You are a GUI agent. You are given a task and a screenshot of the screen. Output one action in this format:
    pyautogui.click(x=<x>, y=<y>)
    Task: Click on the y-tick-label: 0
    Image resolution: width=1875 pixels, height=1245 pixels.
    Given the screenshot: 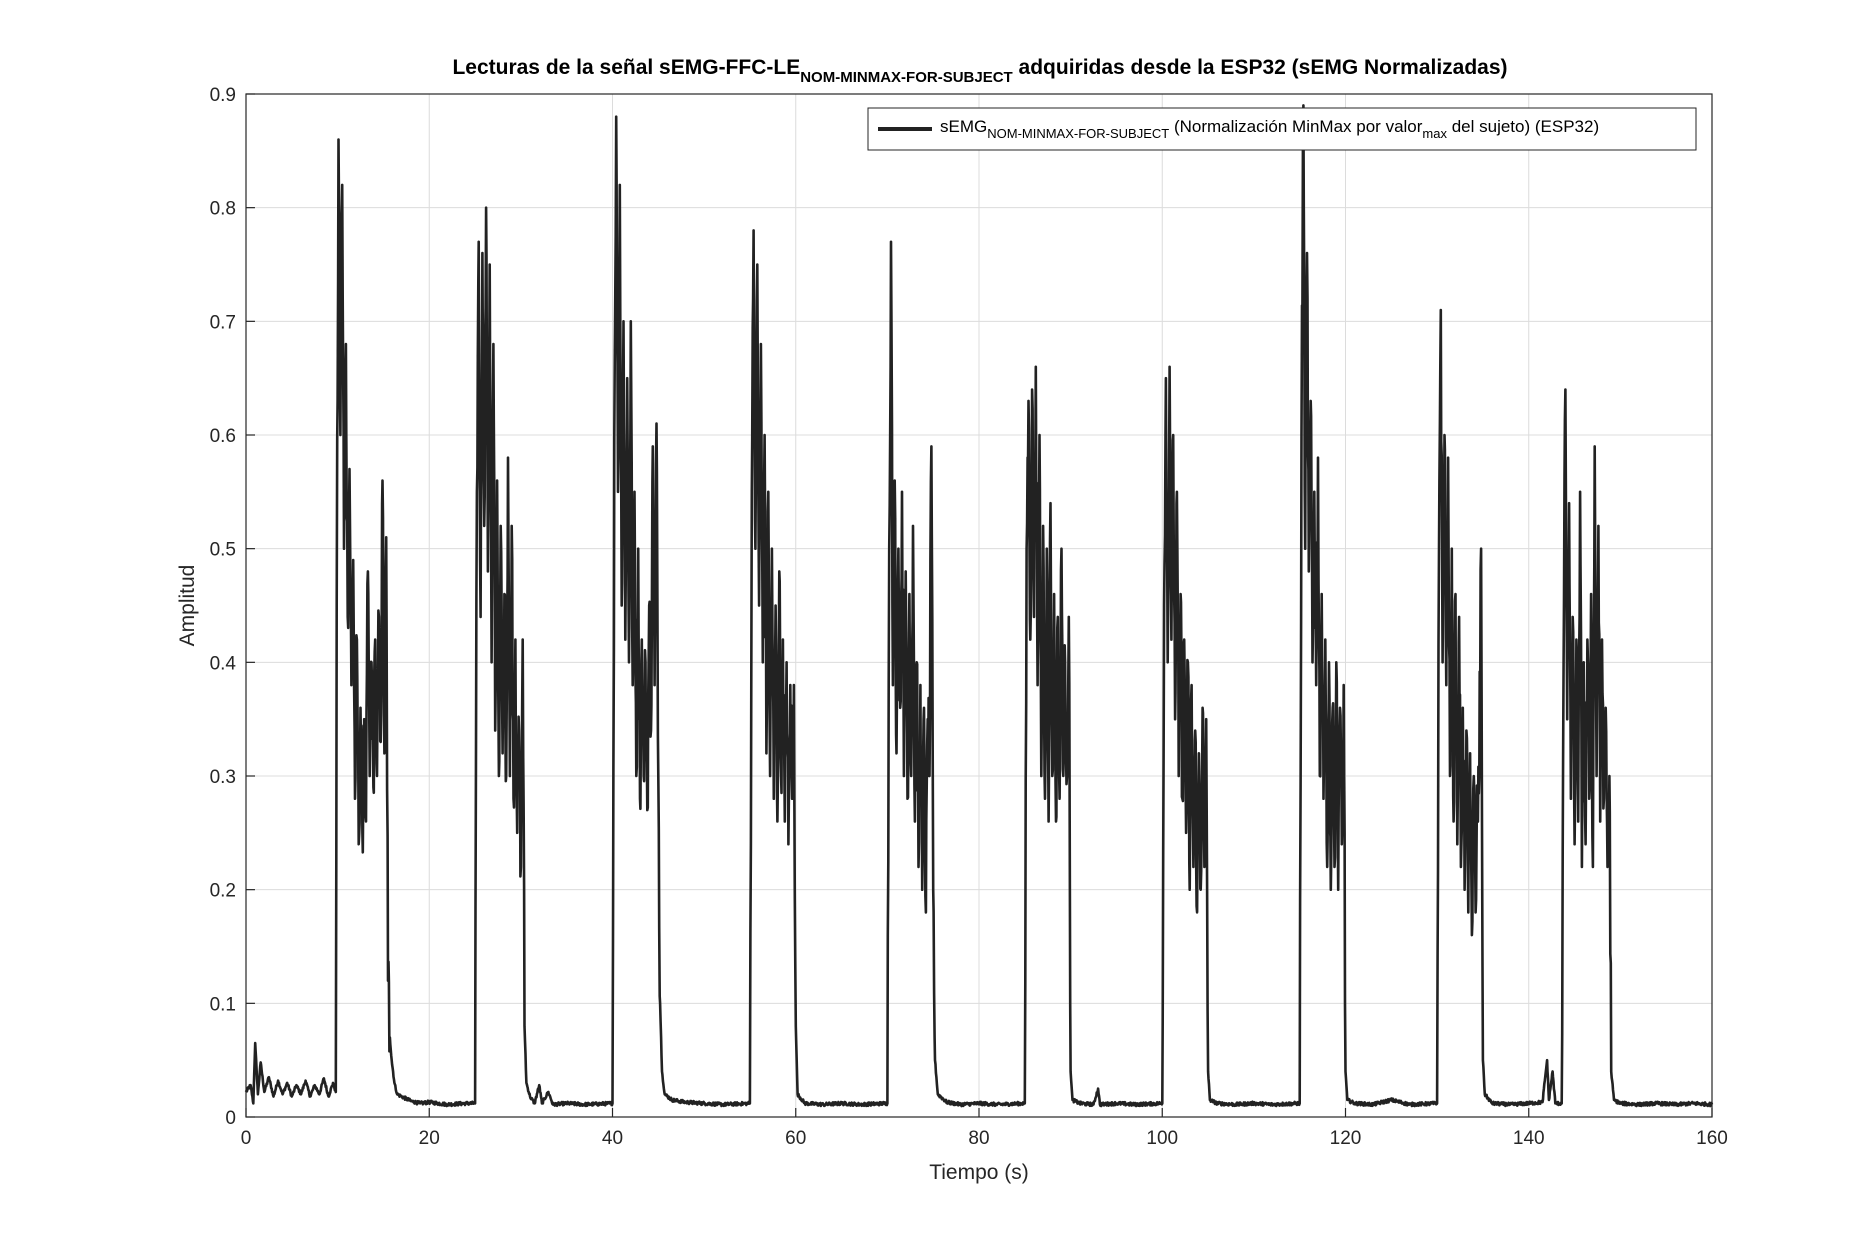 What is the action you would take?
    pyautogui.click(x=230, y=1118)
    